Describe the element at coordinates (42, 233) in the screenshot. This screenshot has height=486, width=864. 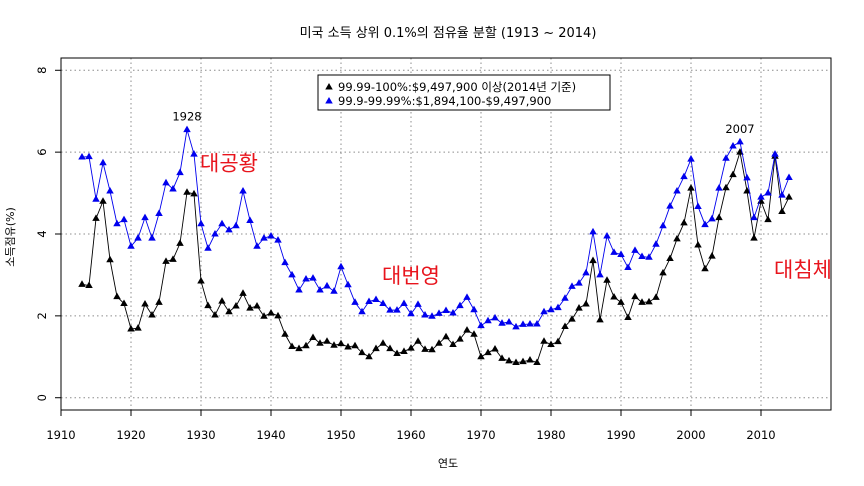
I see `y-tick-label: 4` at that location.